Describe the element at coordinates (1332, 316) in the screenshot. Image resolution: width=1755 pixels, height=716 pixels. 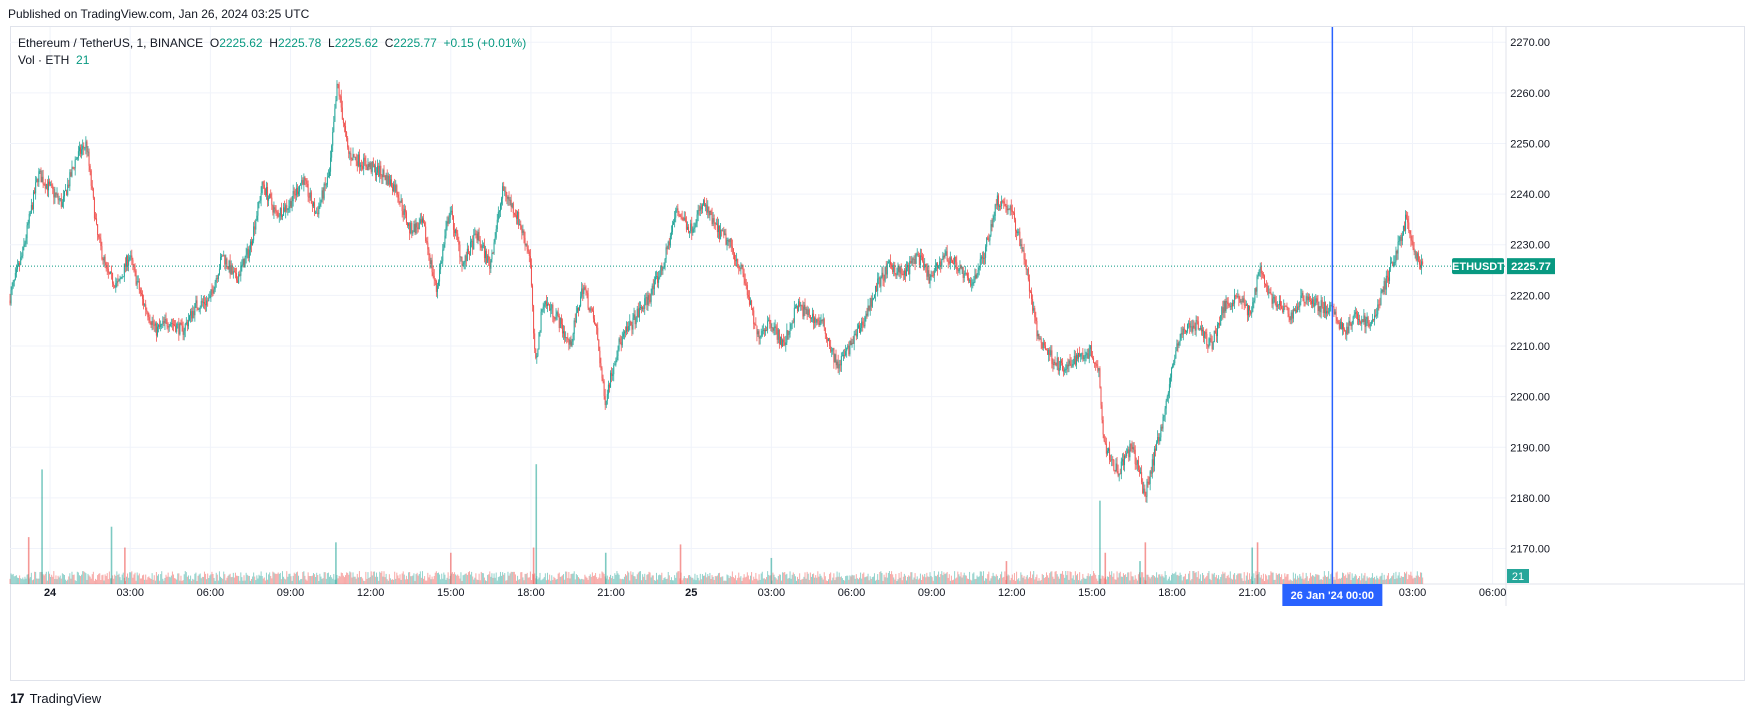
I see `crosshair: 26 Jan '24 00:00` at that location.